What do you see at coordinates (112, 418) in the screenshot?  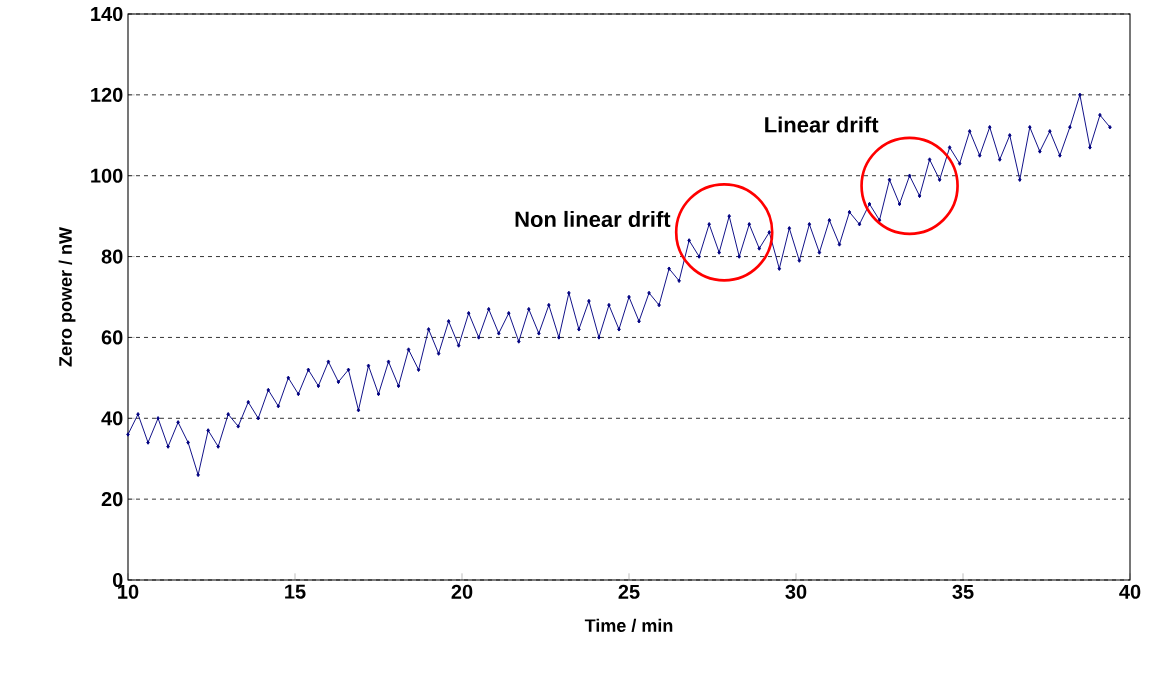 I see `y-tick-label: 40` at bounding box center [112, 418].